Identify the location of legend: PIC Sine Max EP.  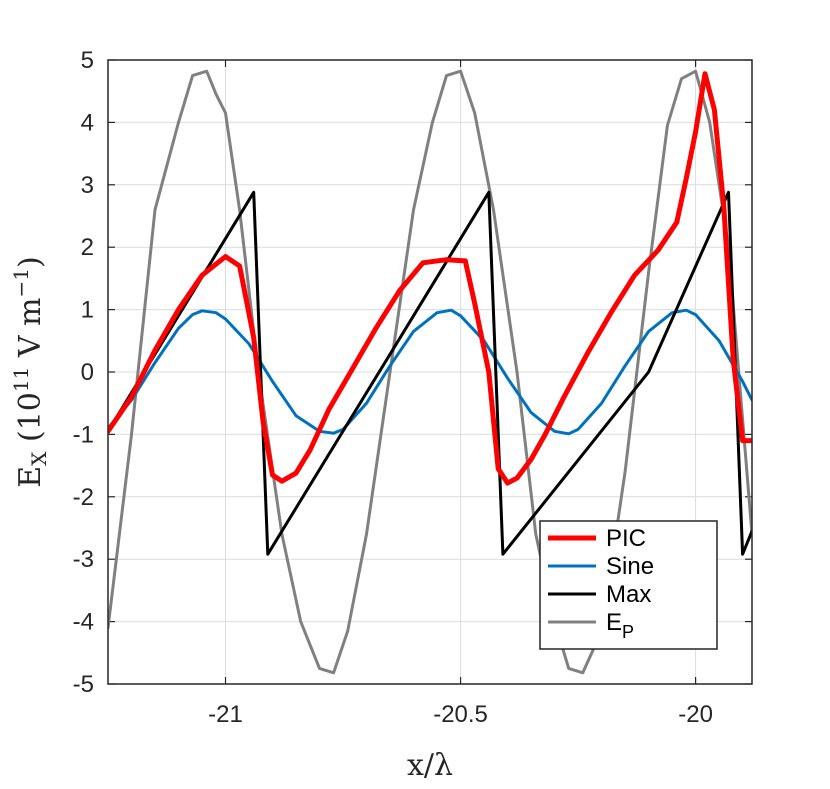
(628, 585).